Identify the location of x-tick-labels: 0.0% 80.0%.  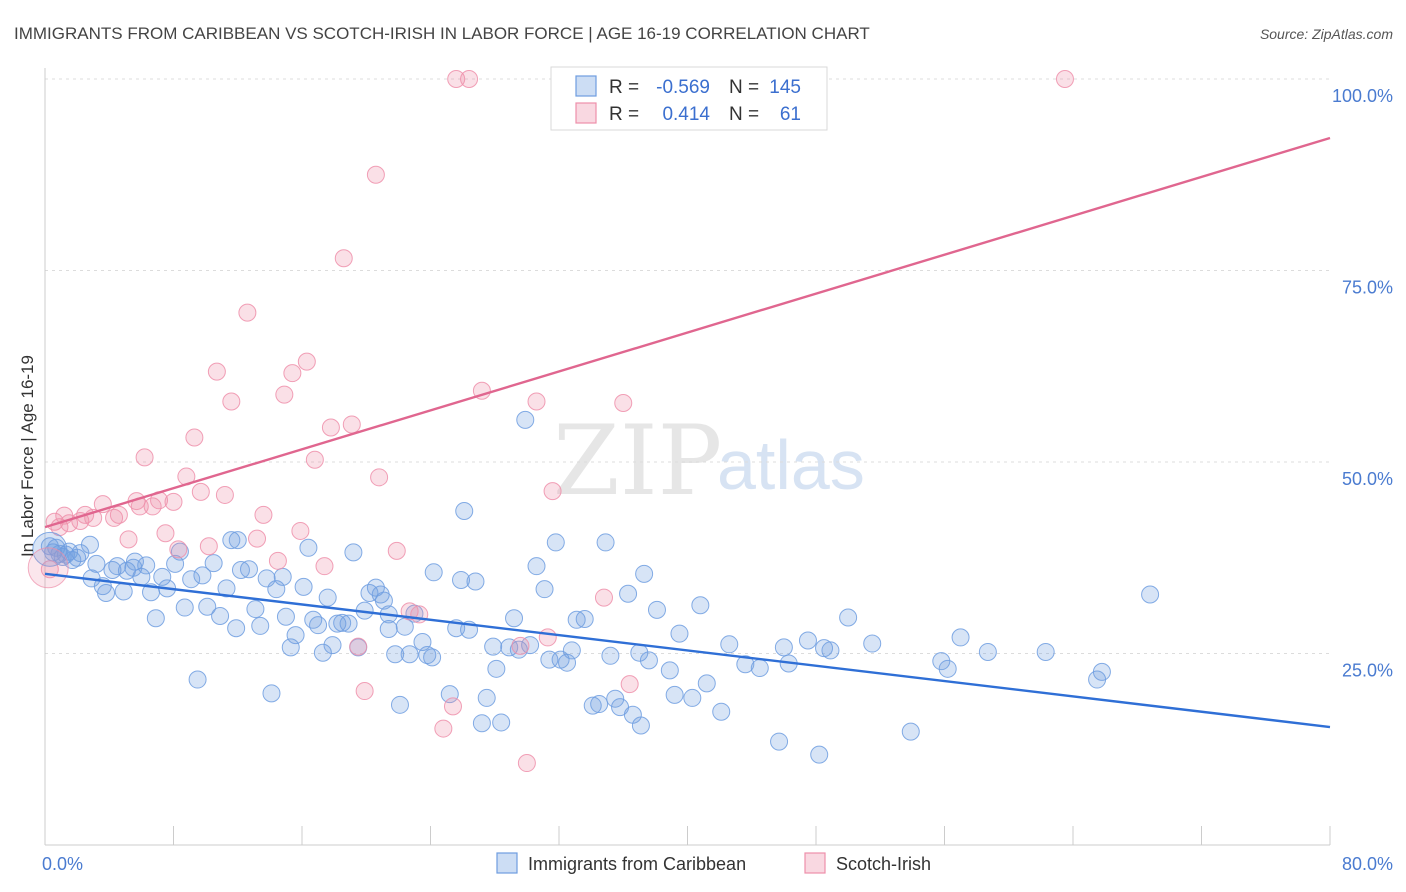
(717, 864).